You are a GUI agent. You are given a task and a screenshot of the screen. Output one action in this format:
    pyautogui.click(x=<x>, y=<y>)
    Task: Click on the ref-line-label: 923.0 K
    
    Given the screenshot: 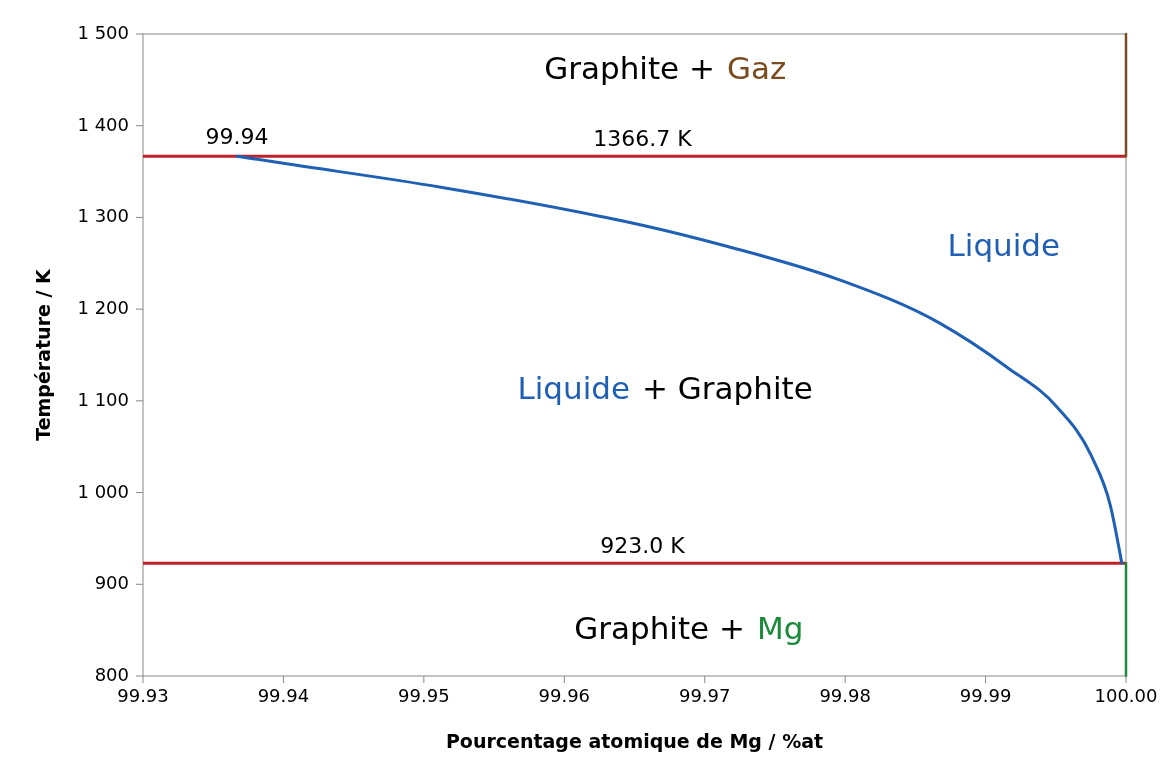 What is the action you would take?
    pyautogui.click(x=643, y=546)
    